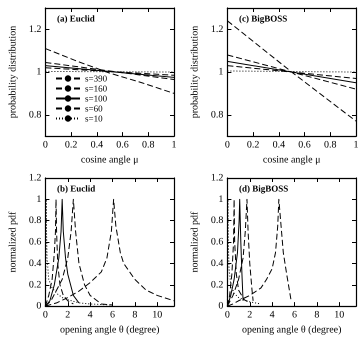 This screenshot has height=340, width=364. Describe the element at coordinates (96, 99) in the screenshot. I see `legend-label: s=100` at that location.